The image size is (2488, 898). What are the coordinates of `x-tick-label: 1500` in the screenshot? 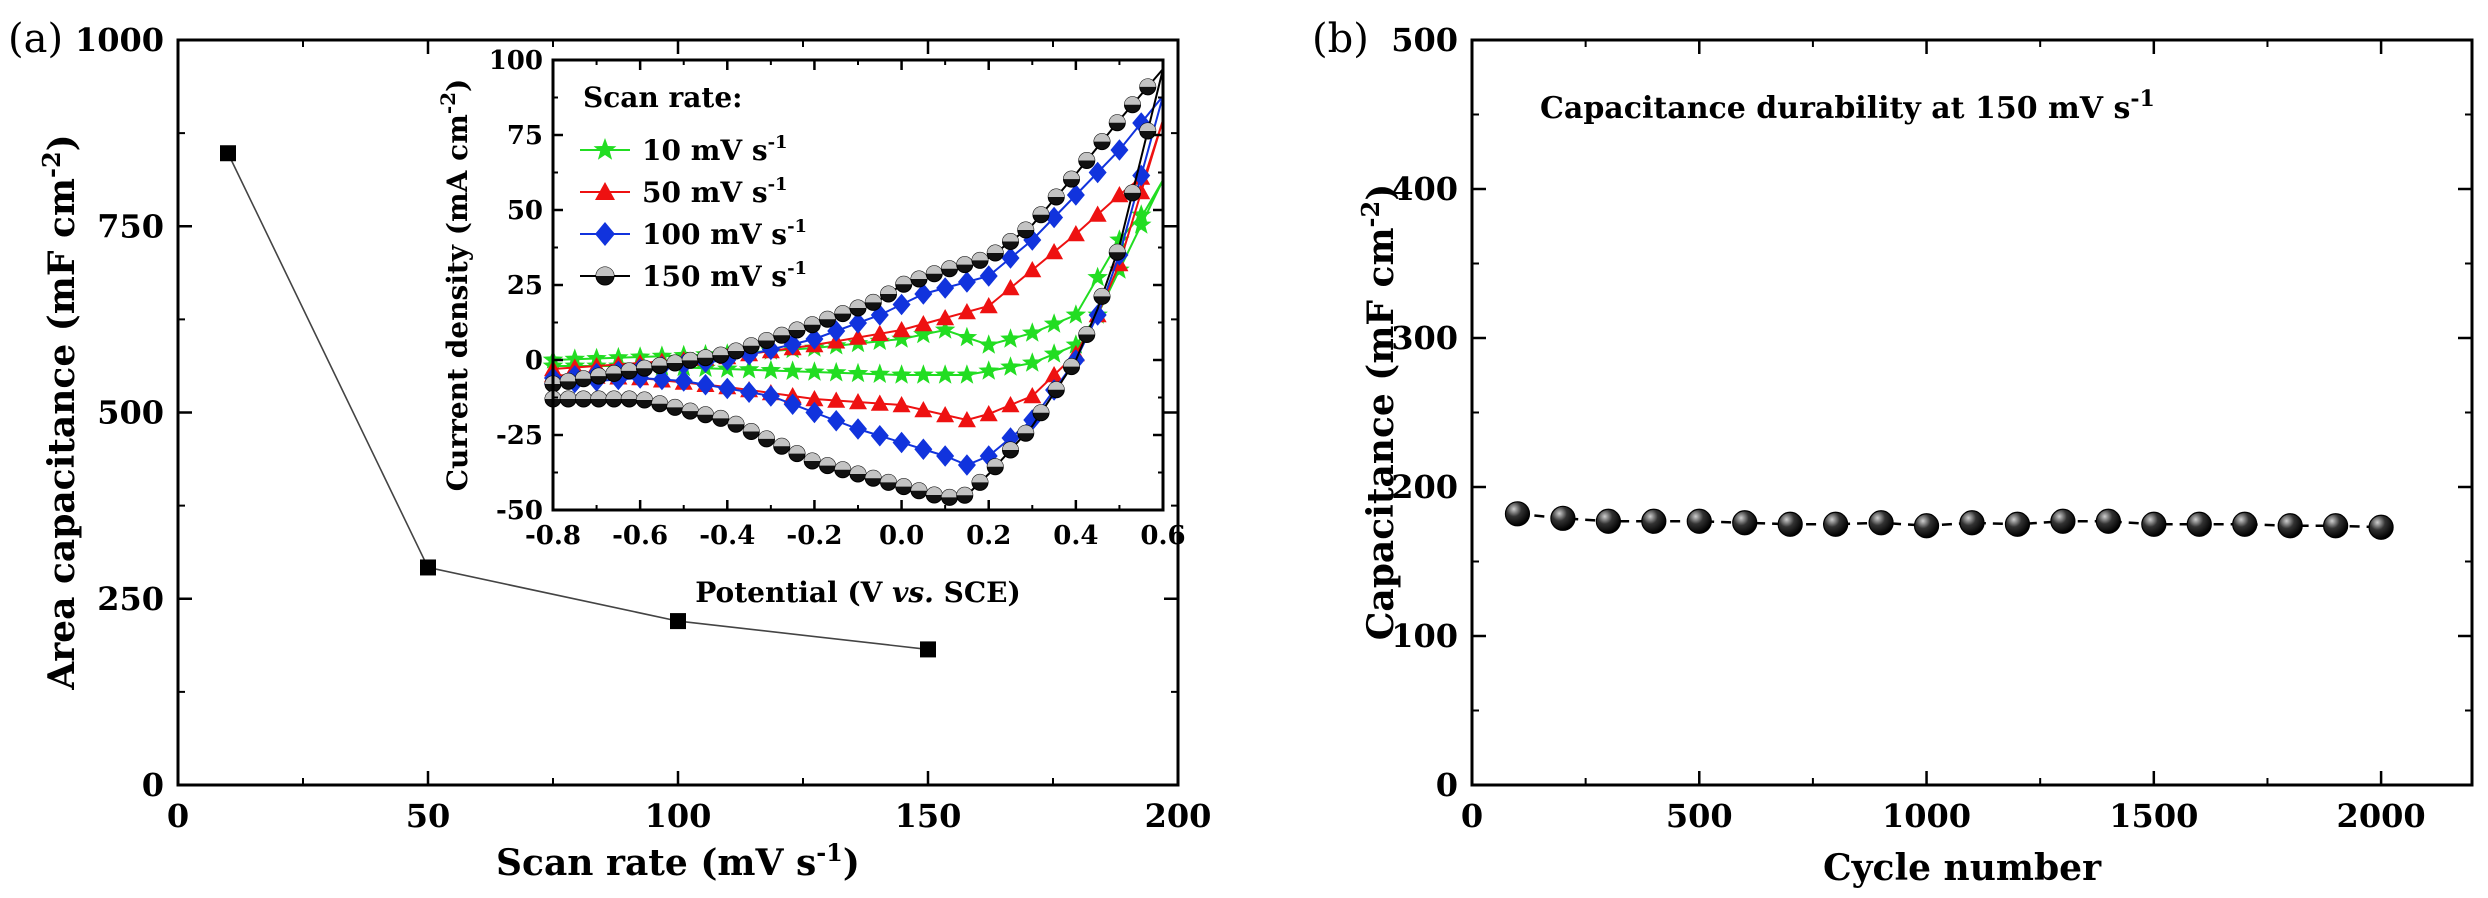 It's located at (2153, 816).